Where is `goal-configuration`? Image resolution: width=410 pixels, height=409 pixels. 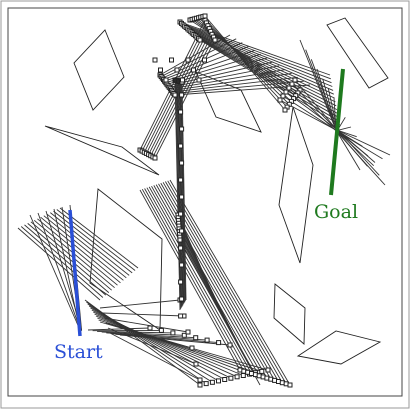 goal-configuration is located at coordinates (337, 132).